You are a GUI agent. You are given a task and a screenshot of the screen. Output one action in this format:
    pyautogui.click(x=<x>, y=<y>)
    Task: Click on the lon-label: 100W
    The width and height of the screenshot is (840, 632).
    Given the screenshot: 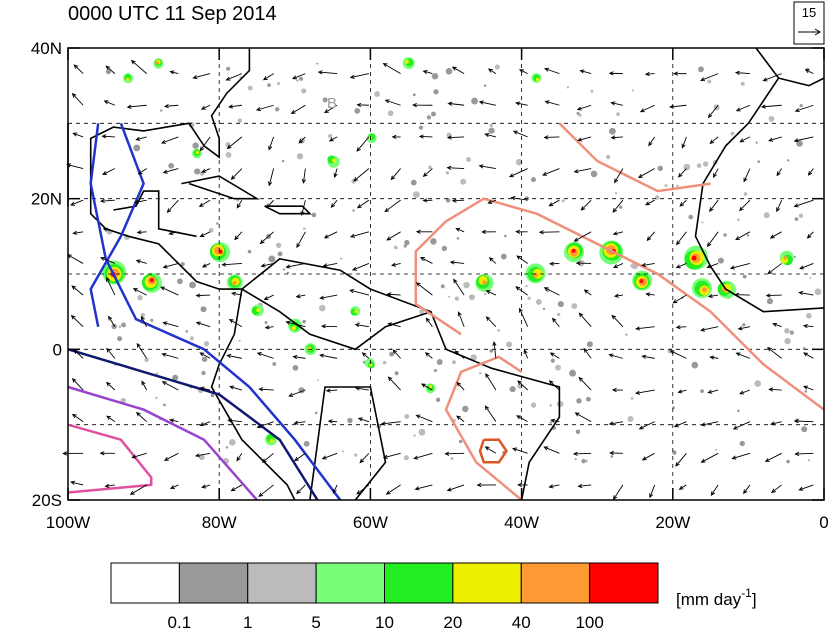 What is the action you would take?
    pyautogui.click(x=68, y=522)
    